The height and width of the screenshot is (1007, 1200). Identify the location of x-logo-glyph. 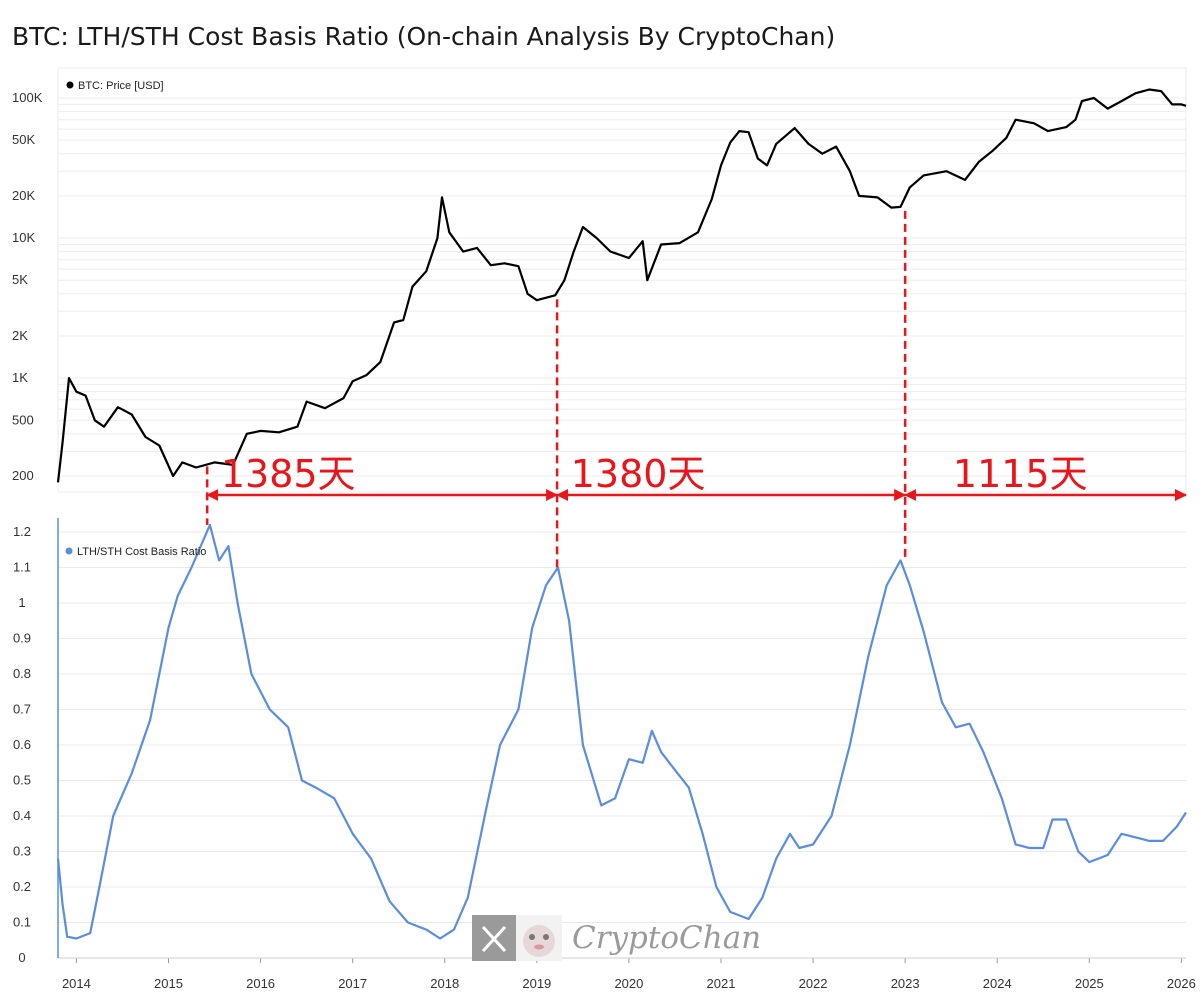
(494, 939).